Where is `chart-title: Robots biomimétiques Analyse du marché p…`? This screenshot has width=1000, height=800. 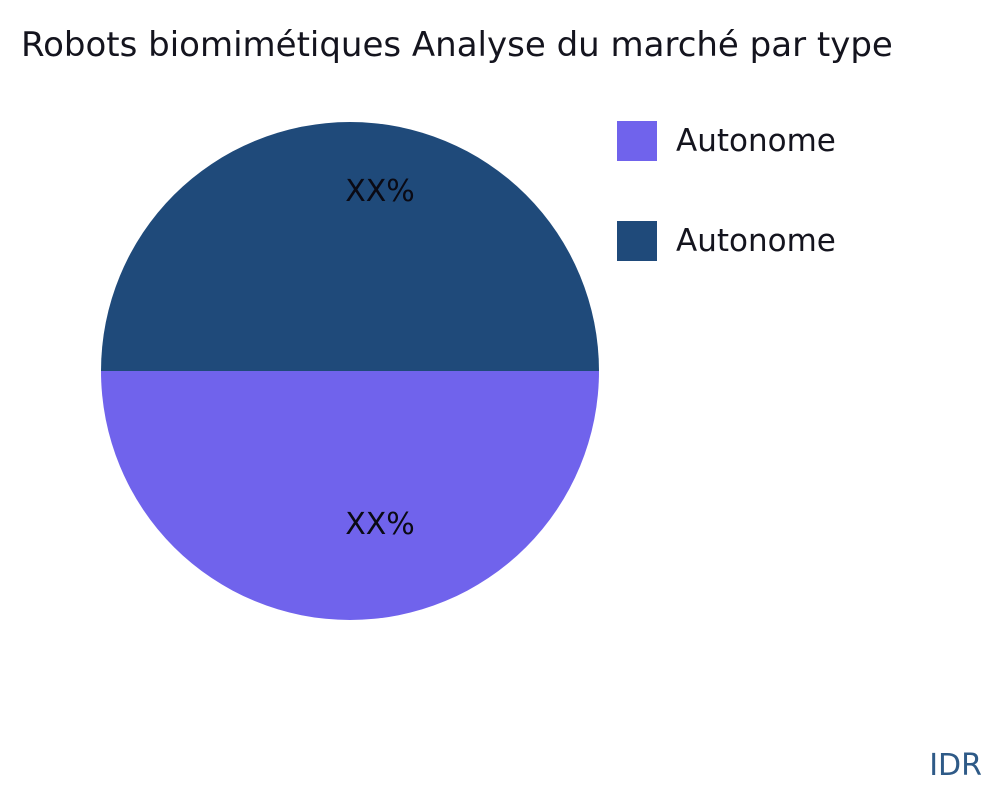
chart-title: Robots biomimétiques Analyse du marché p… is located at coordinates (457, 45).